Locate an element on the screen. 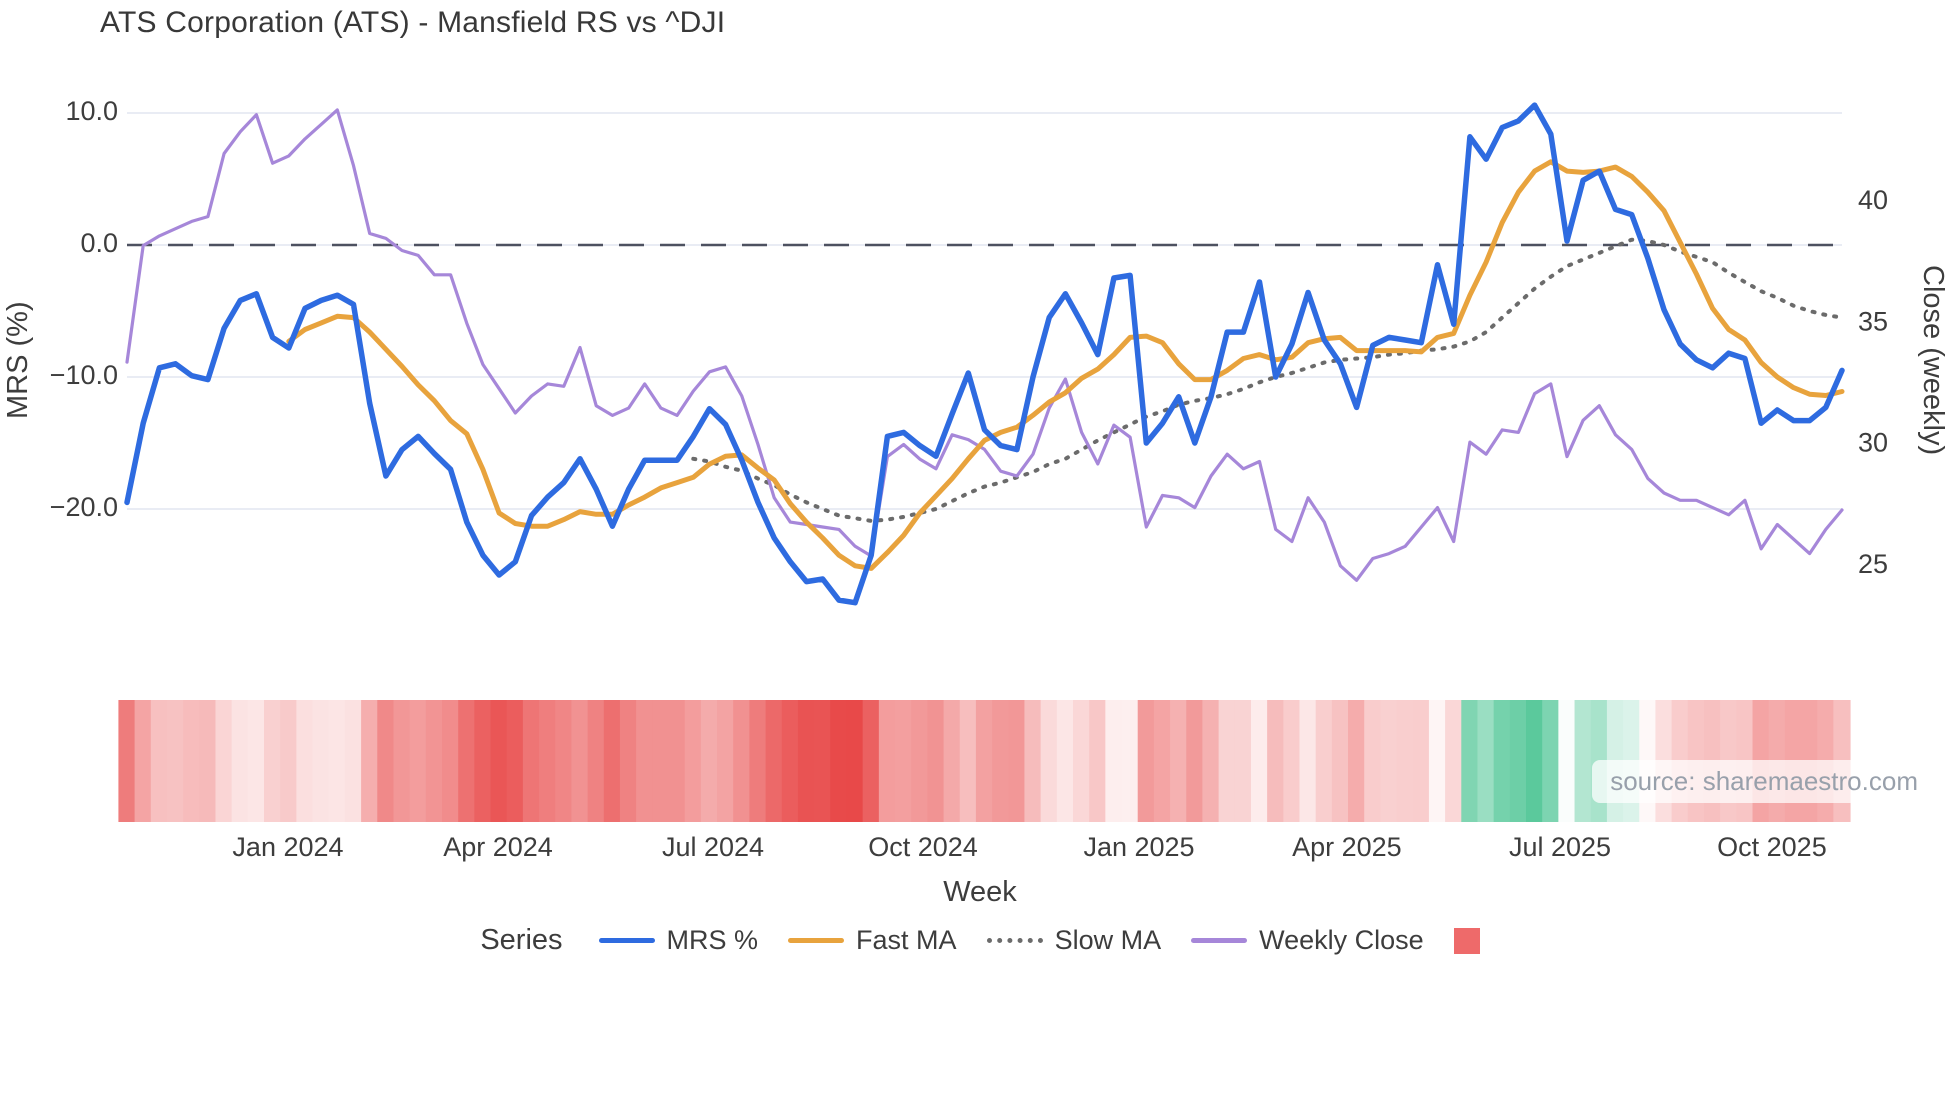  x-tick-label: Apr 2025 is located at coordinates (1347, 847).